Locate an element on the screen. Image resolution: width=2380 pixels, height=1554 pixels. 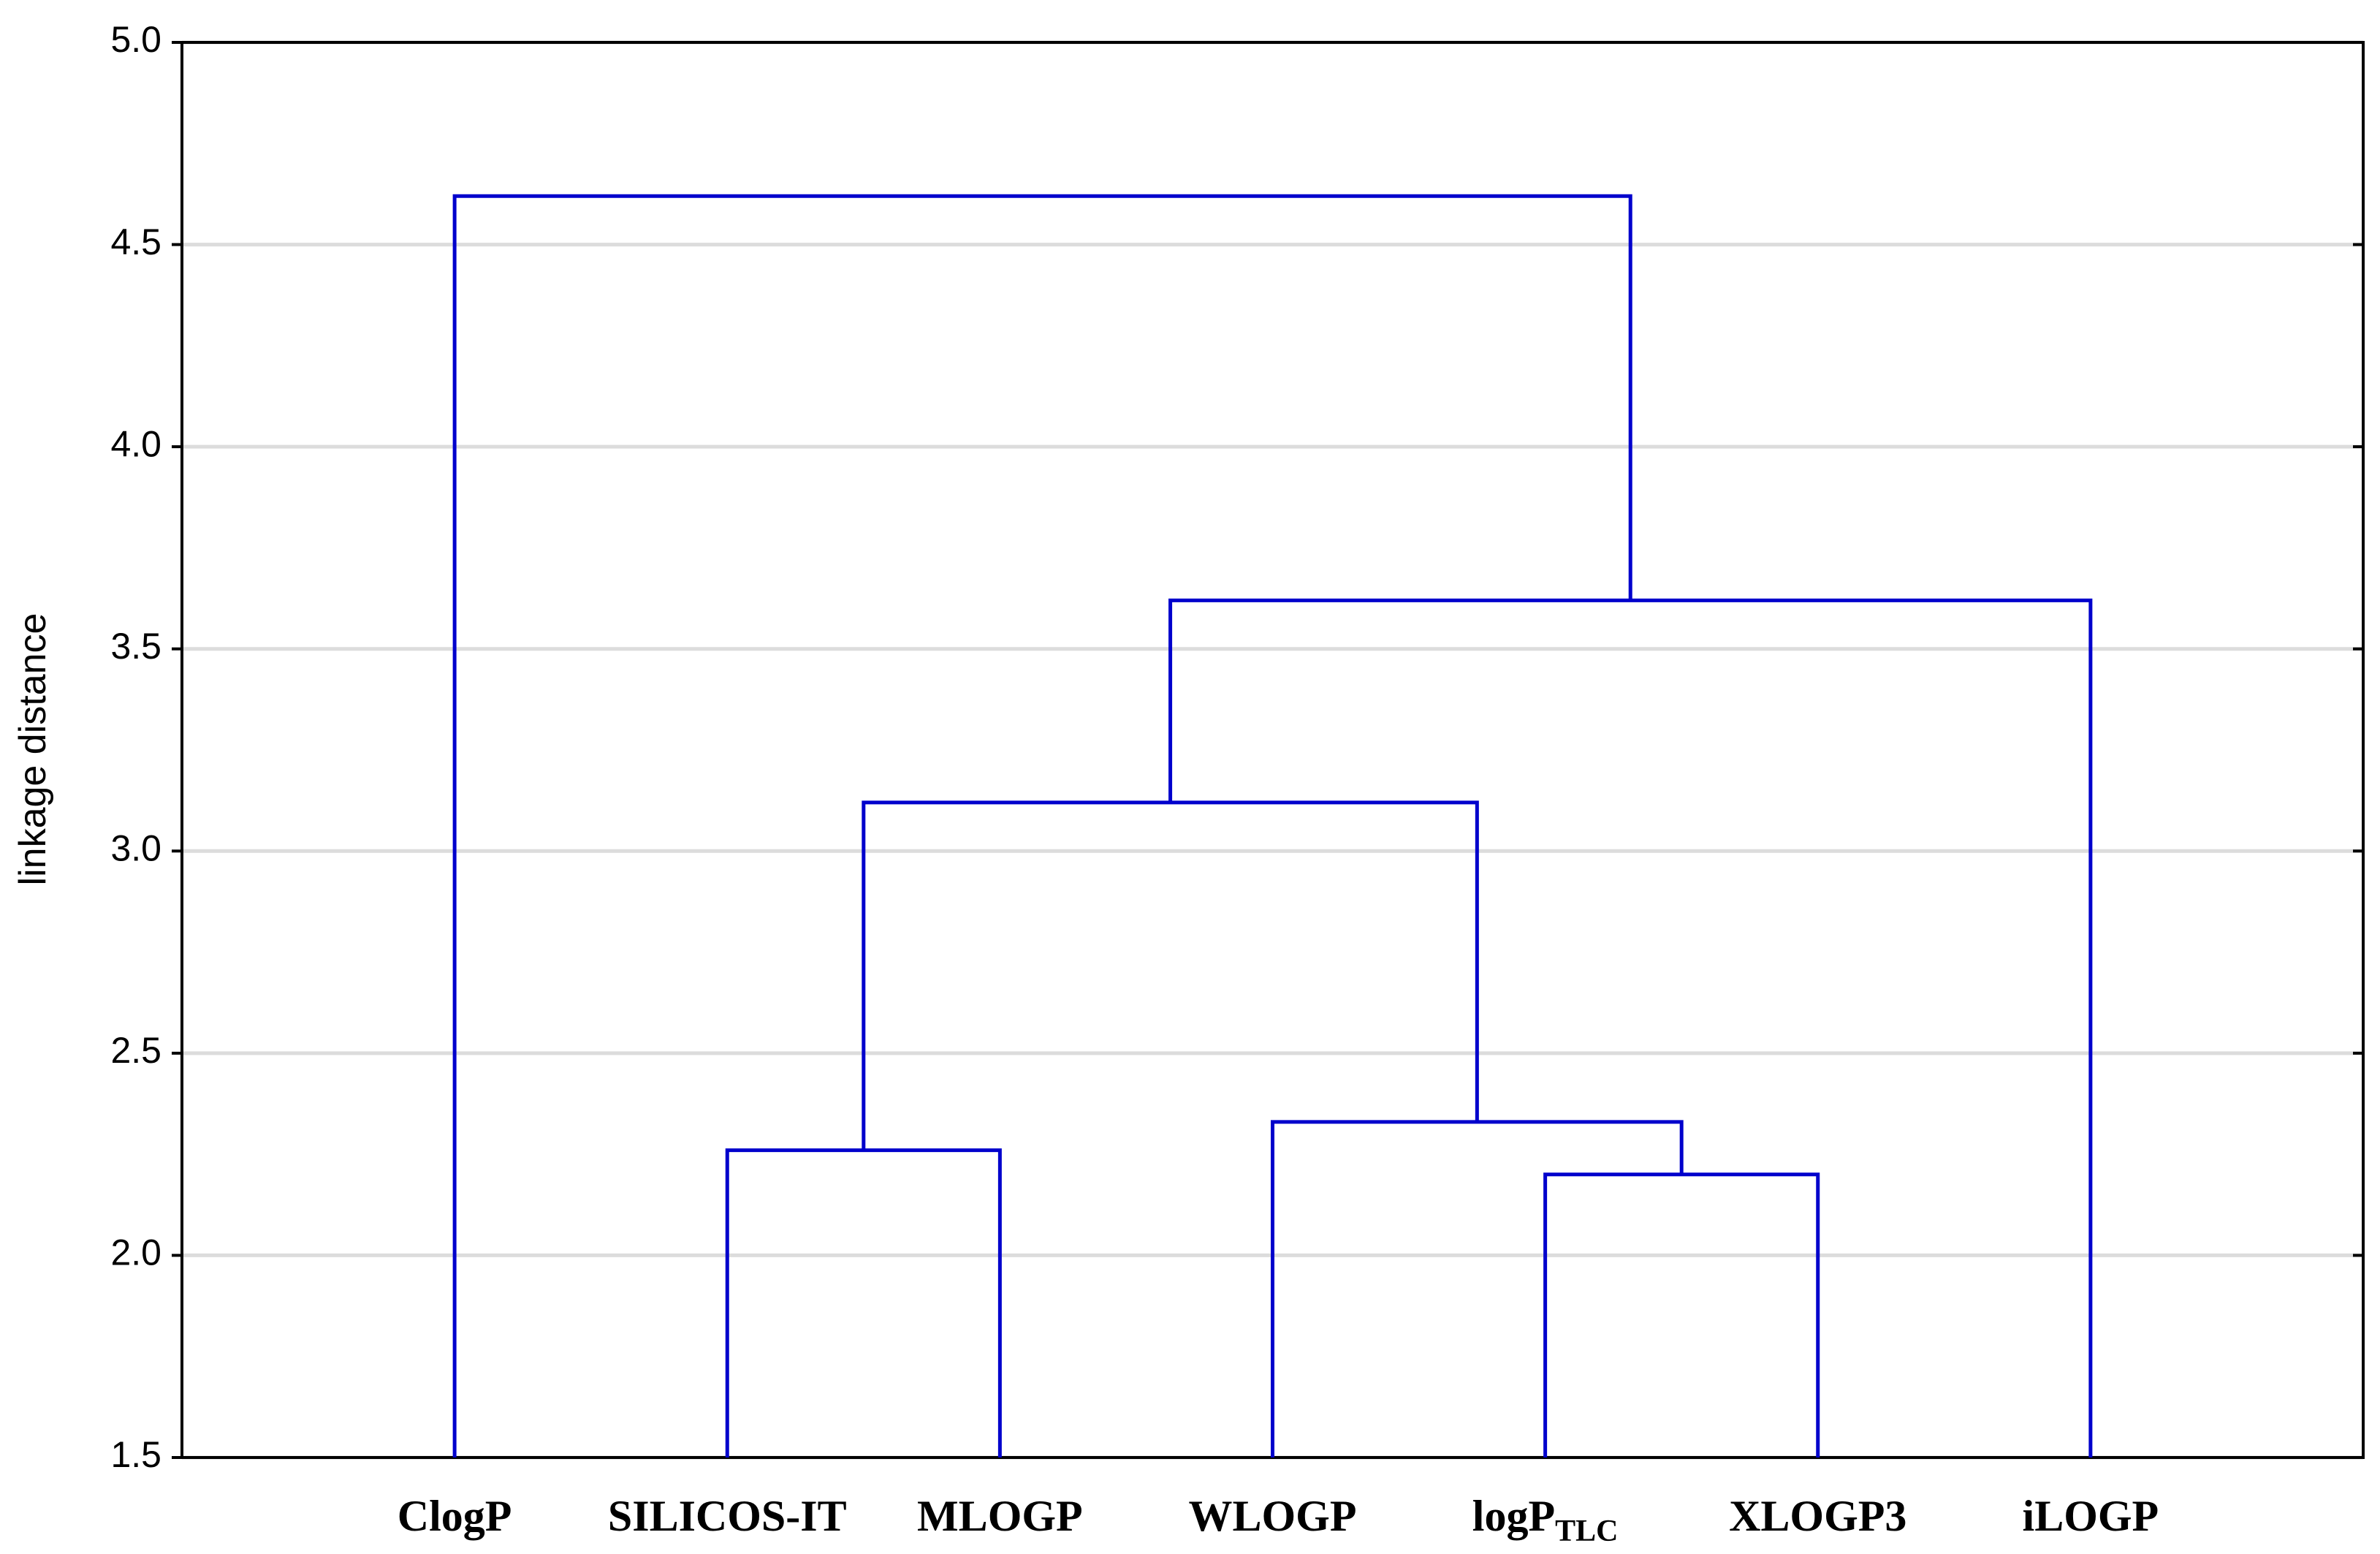
leaf-label: SILICOS-IT is located at coordinates (727, 1516).